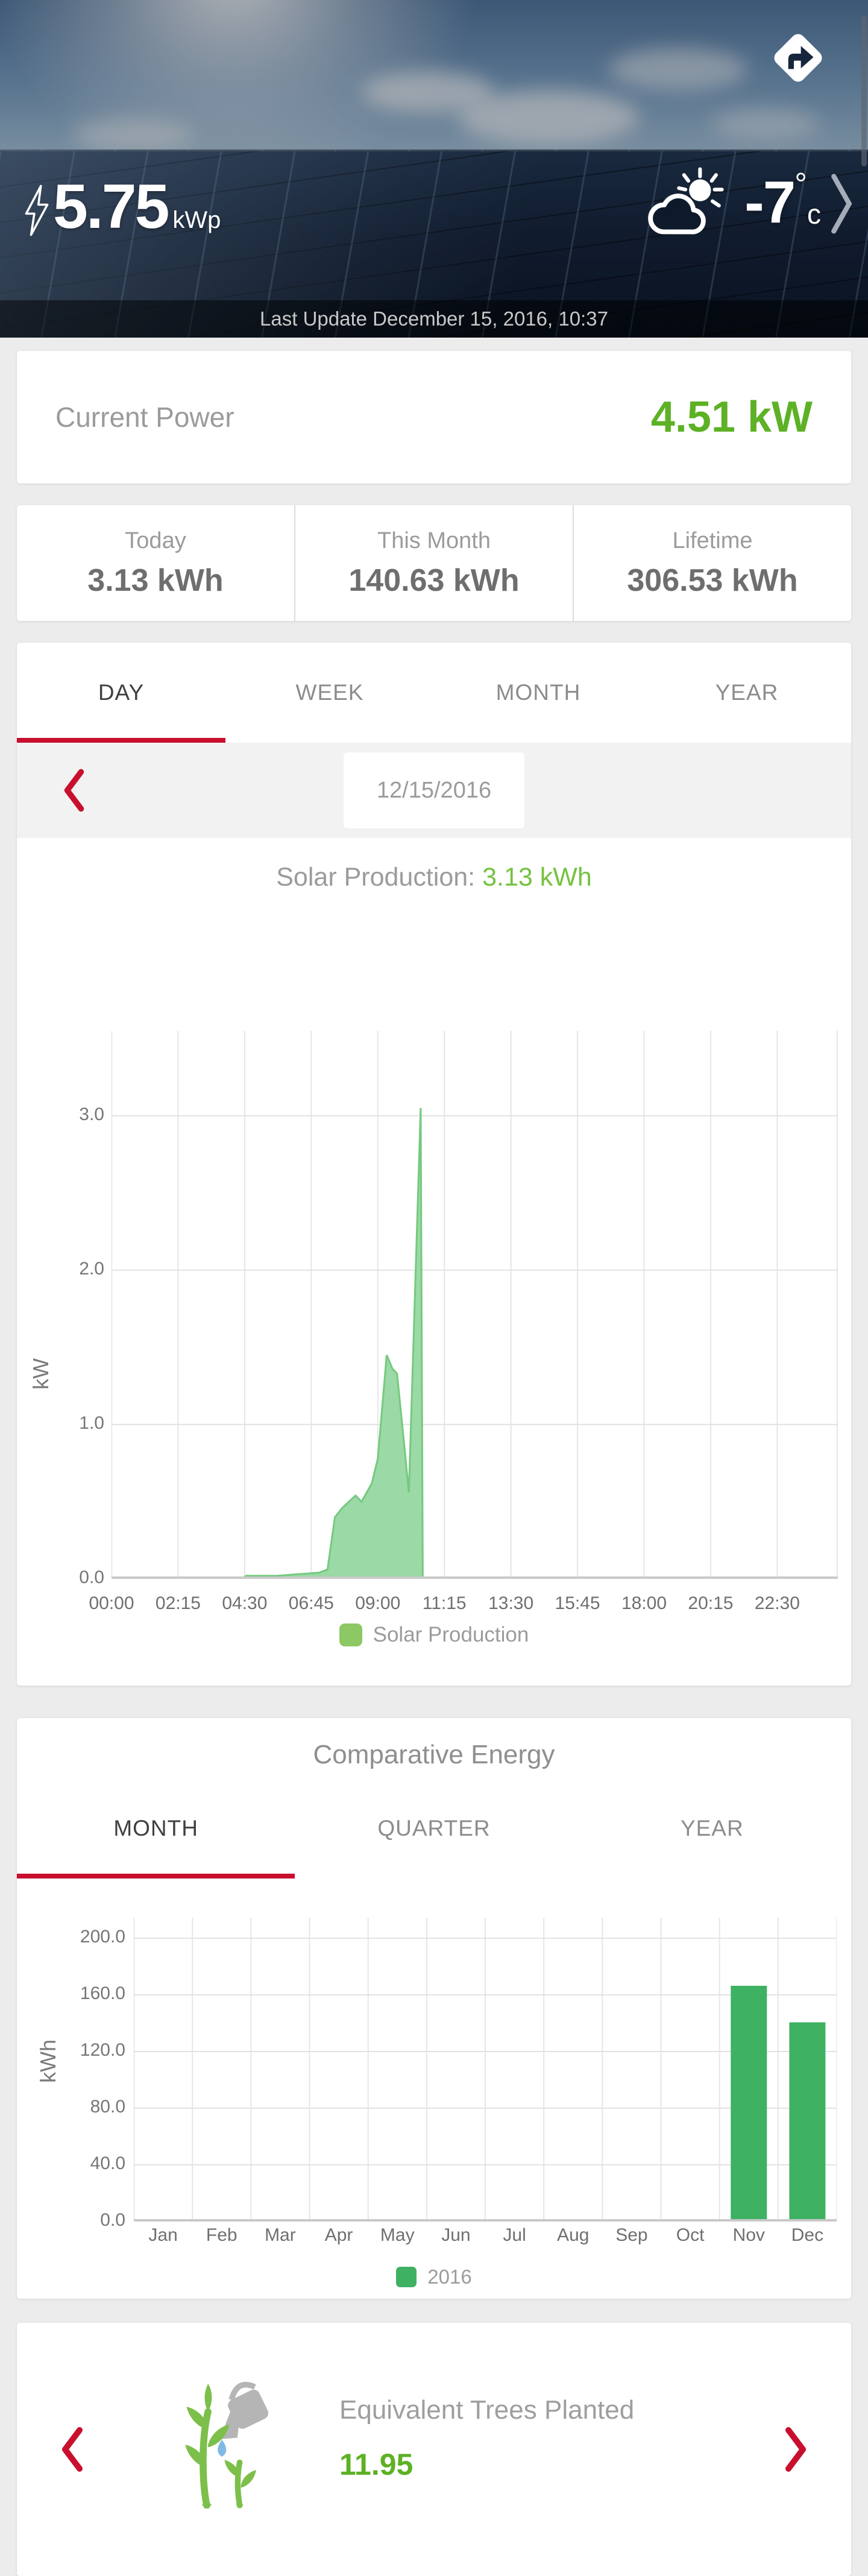 Image resolution: width=868 pixels, height=2576 pixels. I want to click on comparative-tabs: MONTH QUARTER YEAR, so click(434, 1828).